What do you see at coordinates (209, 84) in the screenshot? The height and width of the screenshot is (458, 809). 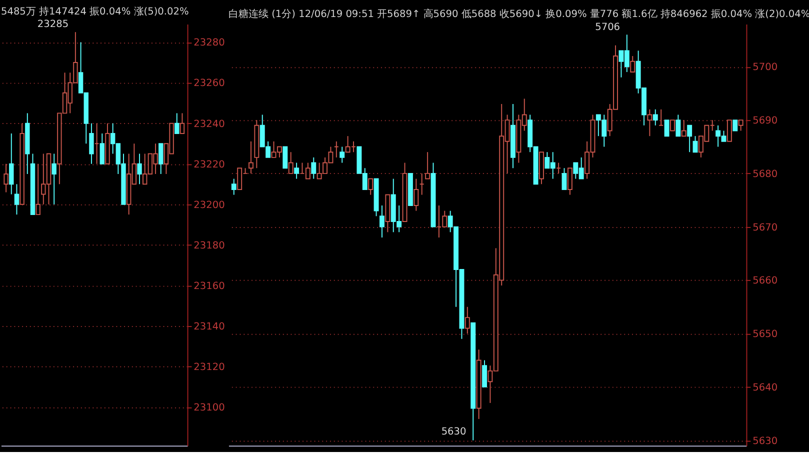 I see `y-tick-label: 23260` at bounding box center [209, 84].